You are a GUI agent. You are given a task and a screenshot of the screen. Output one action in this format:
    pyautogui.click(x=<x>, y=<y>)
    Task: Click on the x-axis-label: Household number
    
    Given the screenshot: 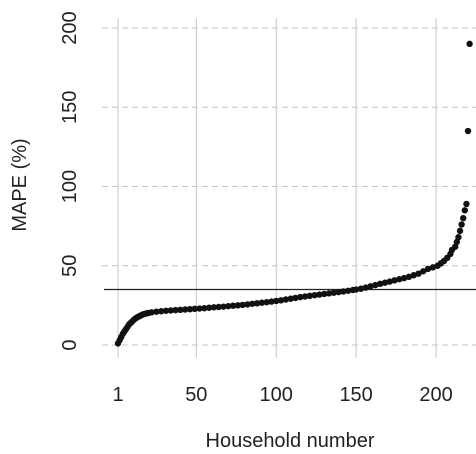 What is the action you would take?
    pyautogui.click(x=290, y=441)
    